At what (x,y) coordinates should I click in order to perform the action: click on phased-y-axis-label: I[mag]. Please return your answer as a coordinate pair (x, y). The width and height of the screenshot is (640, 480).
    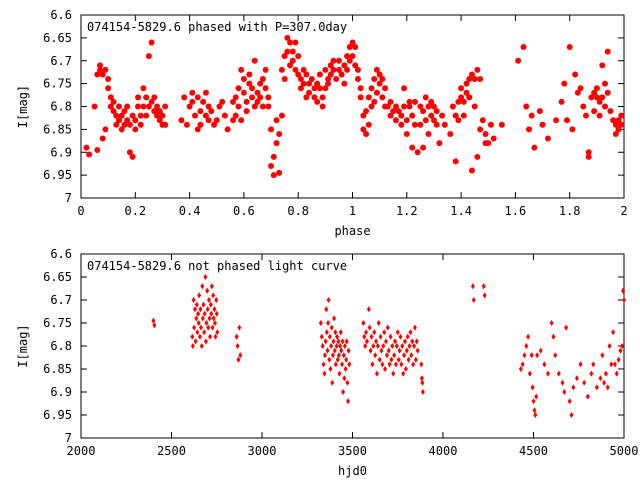
    Looking at the image, I should click on (23, 106).